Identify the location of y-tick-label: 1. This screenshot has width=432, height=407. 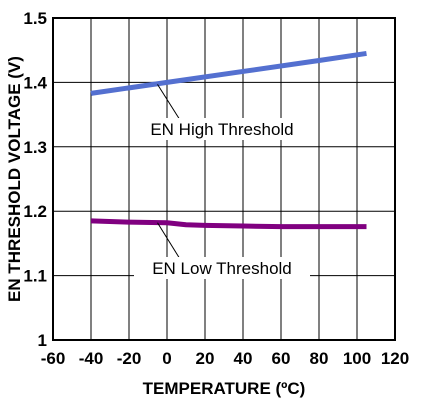
(42, 340).